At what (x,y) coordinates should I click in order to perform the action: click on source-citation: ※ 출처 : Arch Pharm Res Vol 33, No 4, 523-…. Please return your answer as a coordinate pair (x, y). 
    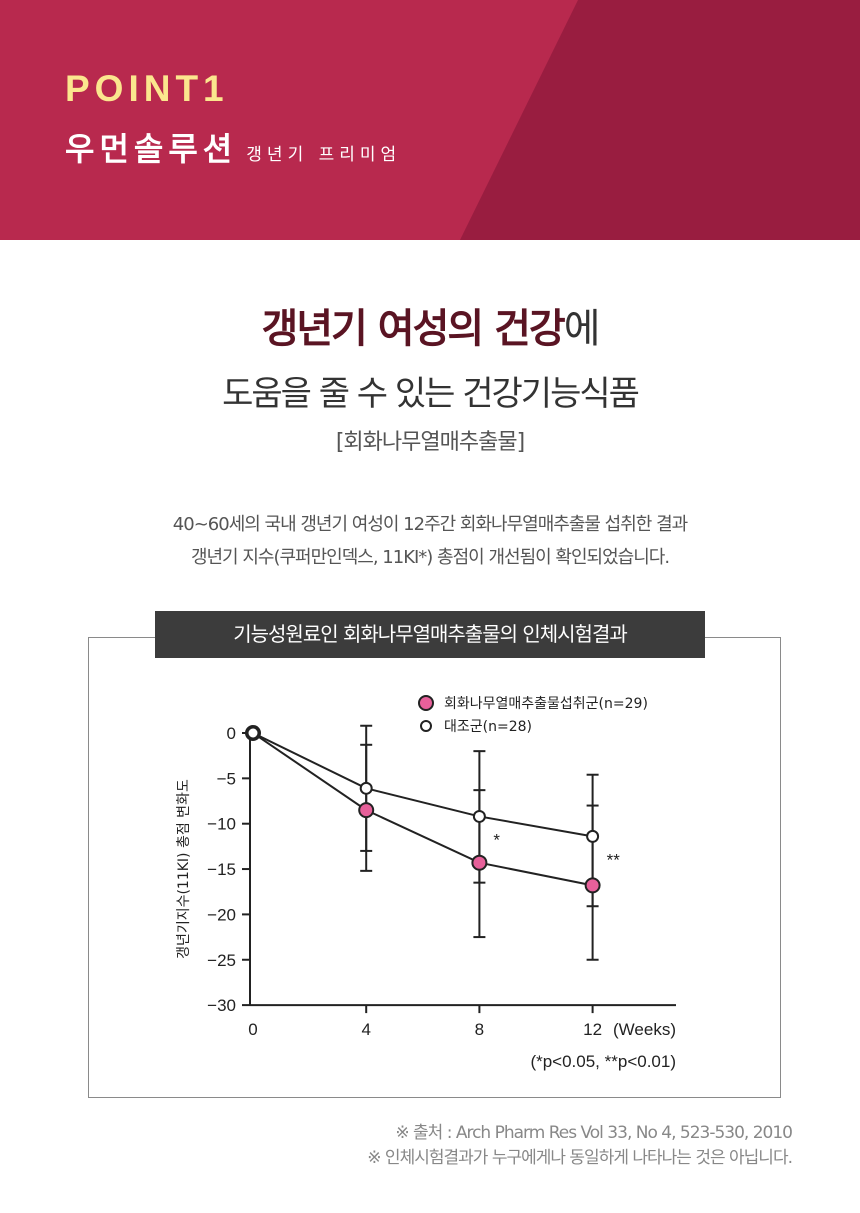
    Looking at the image, I should click on (594, 1133).